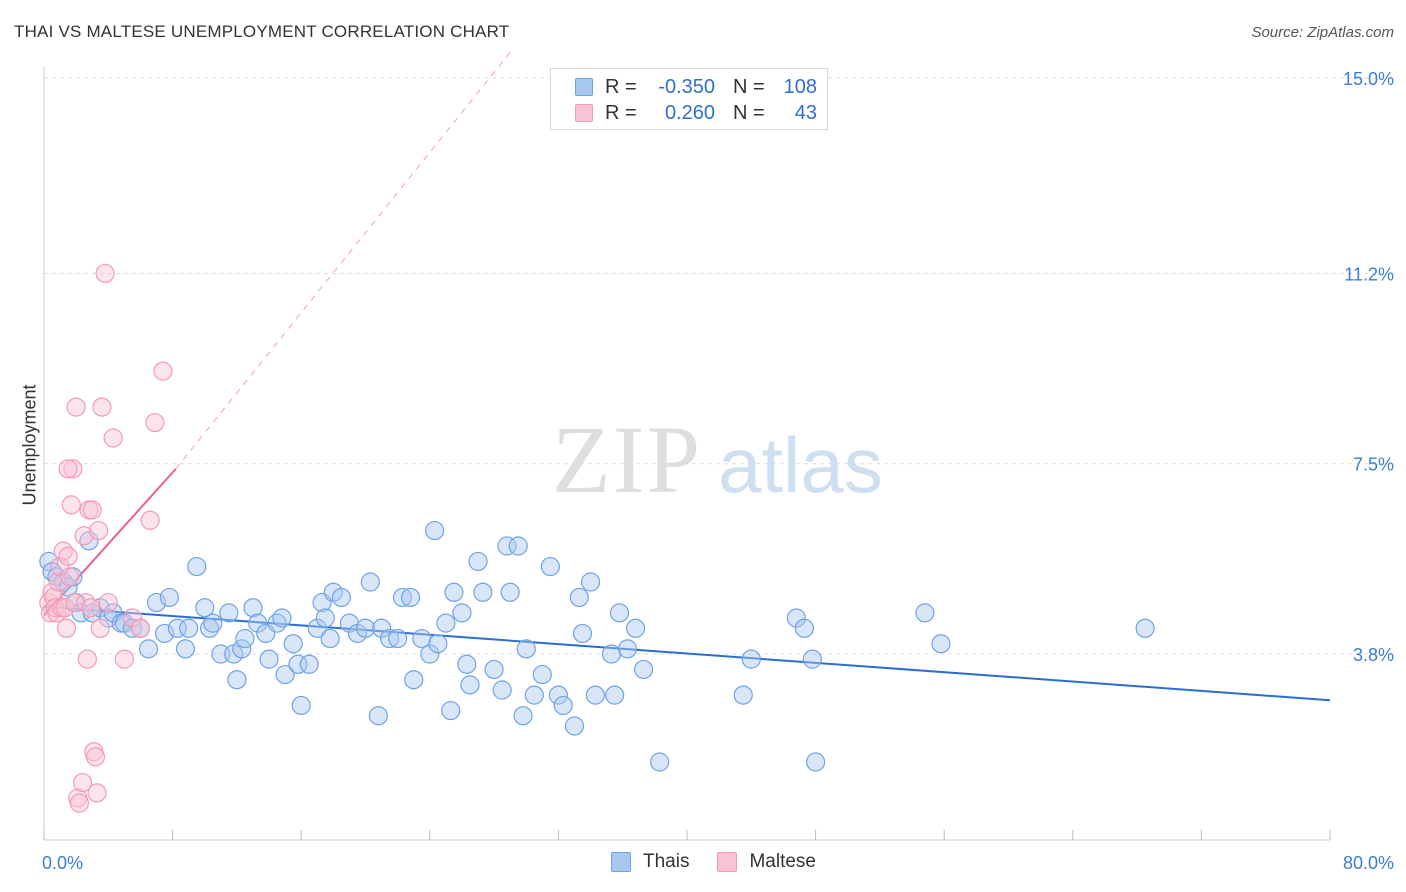 Image resolution: width=1406 pixels, height=892 pixels. What do you see at coordinates (650, 862) in the screenshot?
I see `series-legend-thais: Thais` at bounding box center [650, 862].